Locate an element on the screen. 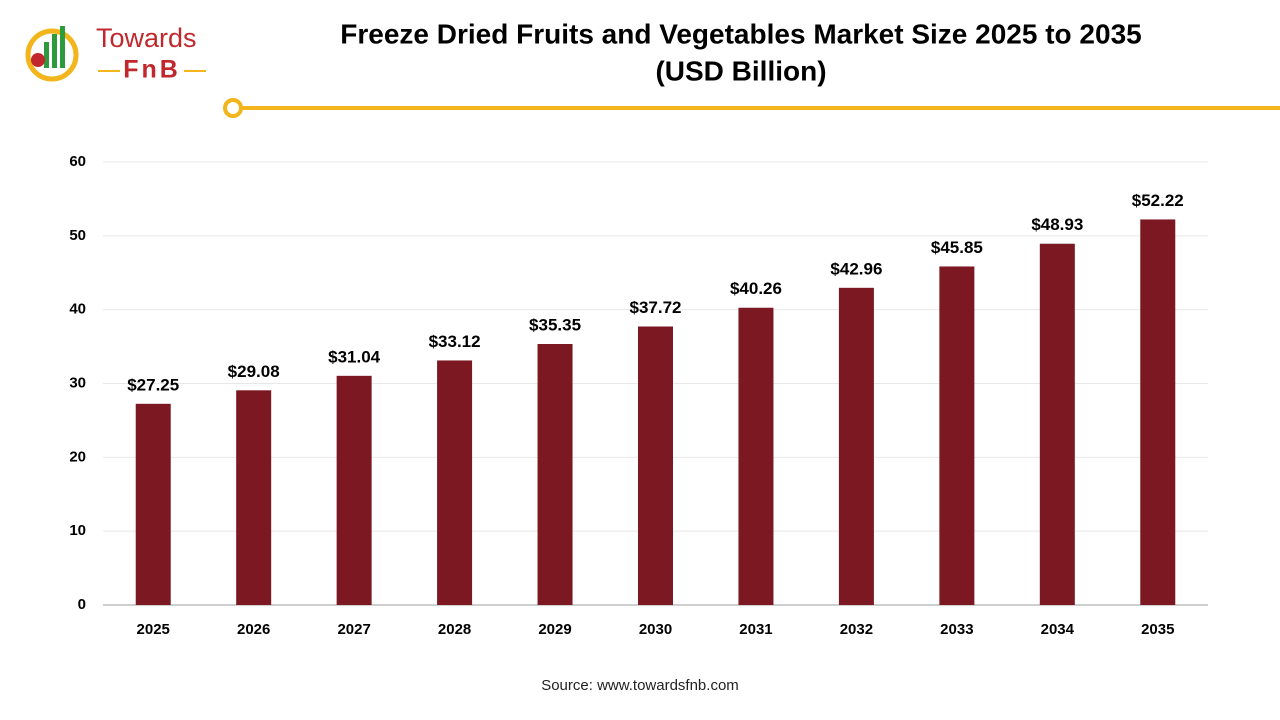 This screenshot has width=1280, height=720. x-tick-label: 2026 is located at coordinates (253, 629).